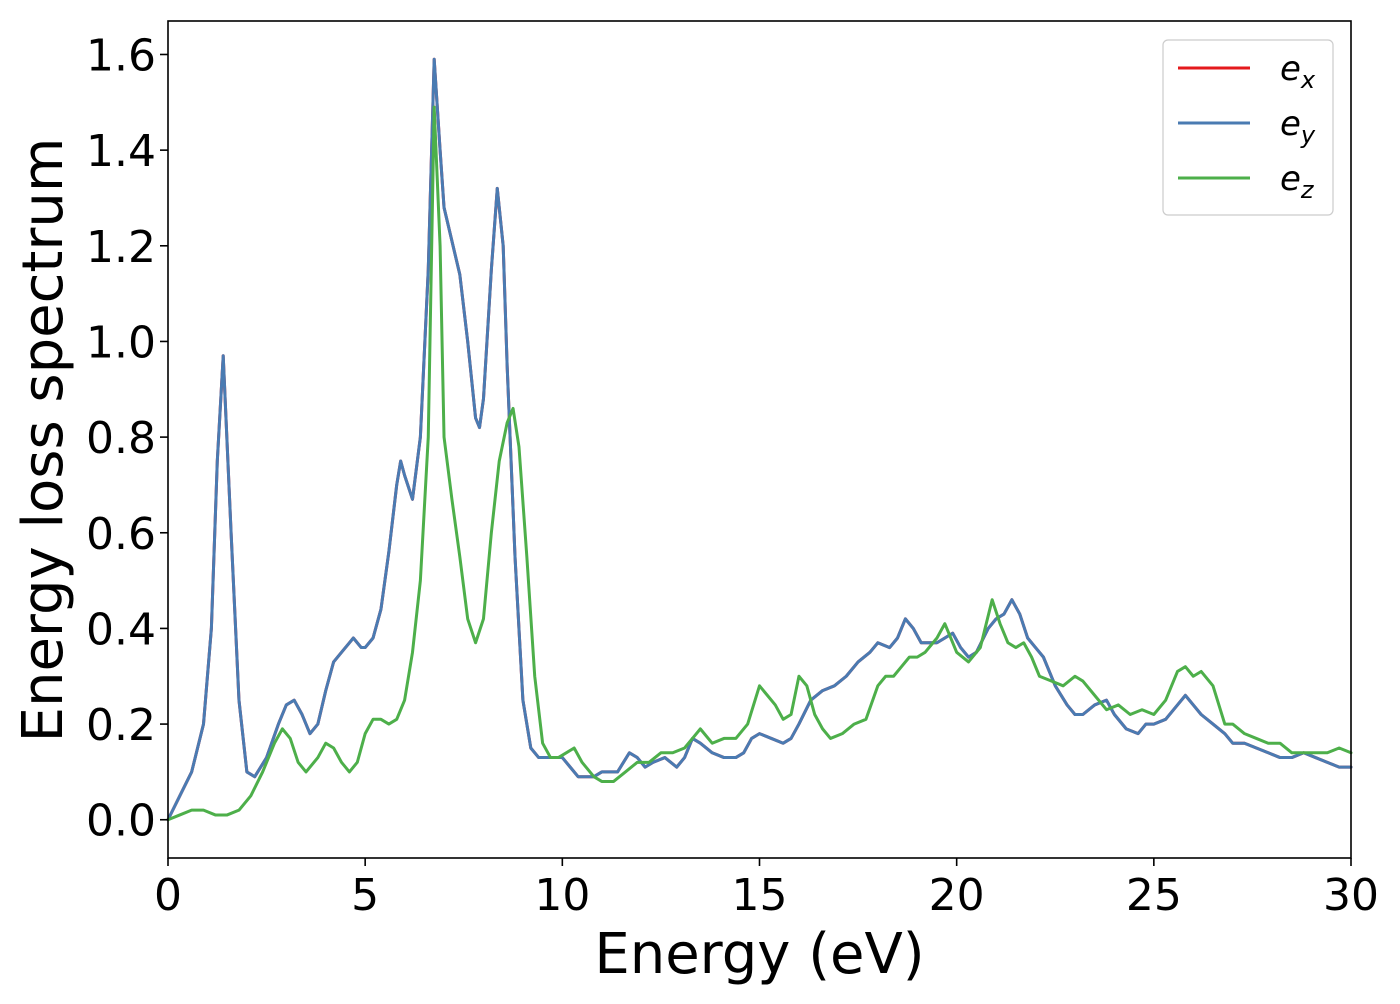 This screenshot has height=1004, width=1400. Describe the element at coordinates (121, 151) in the screenshot. I see `y-tick-label: 1.4` at that location.